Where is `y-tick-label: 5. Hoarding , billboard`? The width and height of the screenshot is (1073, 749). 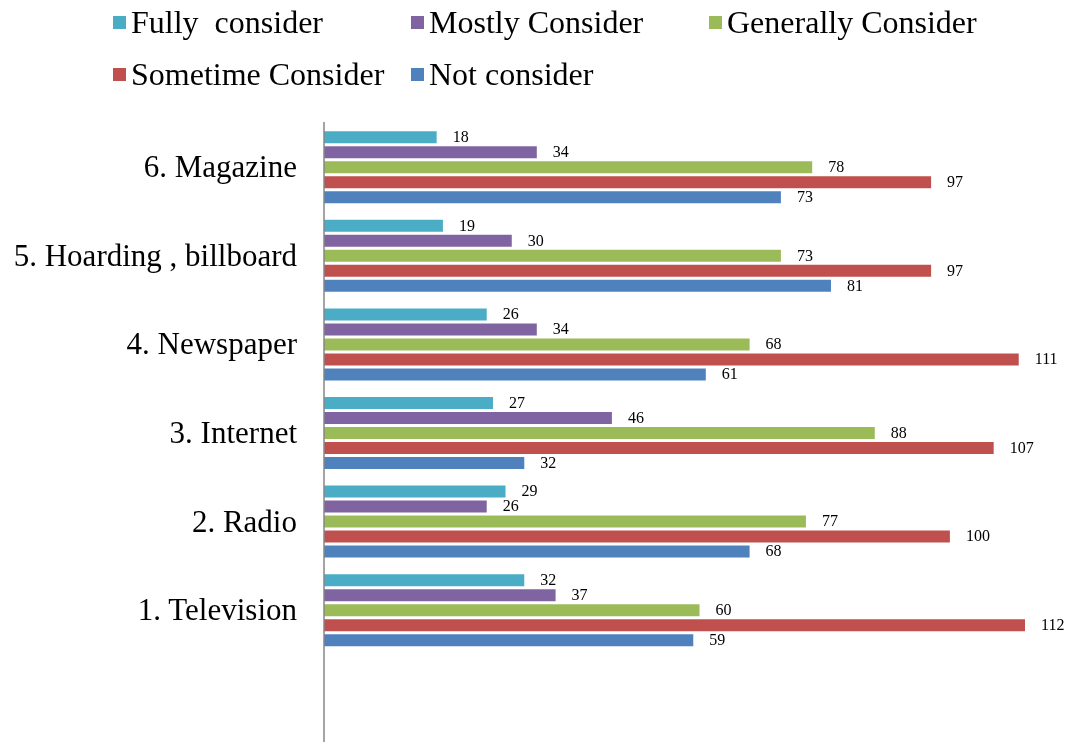 y-tick-label: 5. Hoarding , billboard is located at coordinates (155, 255).